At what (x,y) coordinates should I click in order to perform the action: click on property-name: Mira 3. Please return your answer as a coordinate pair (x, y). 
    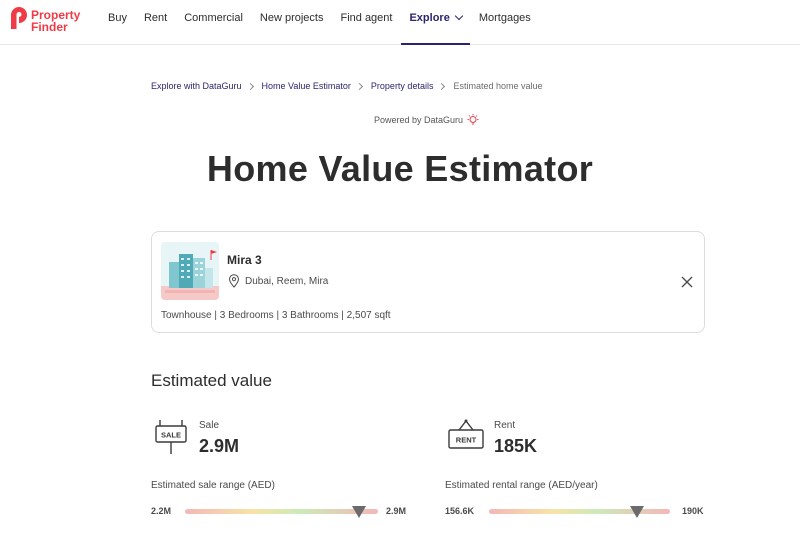
    Looking at the image, I should click on (244, 260).